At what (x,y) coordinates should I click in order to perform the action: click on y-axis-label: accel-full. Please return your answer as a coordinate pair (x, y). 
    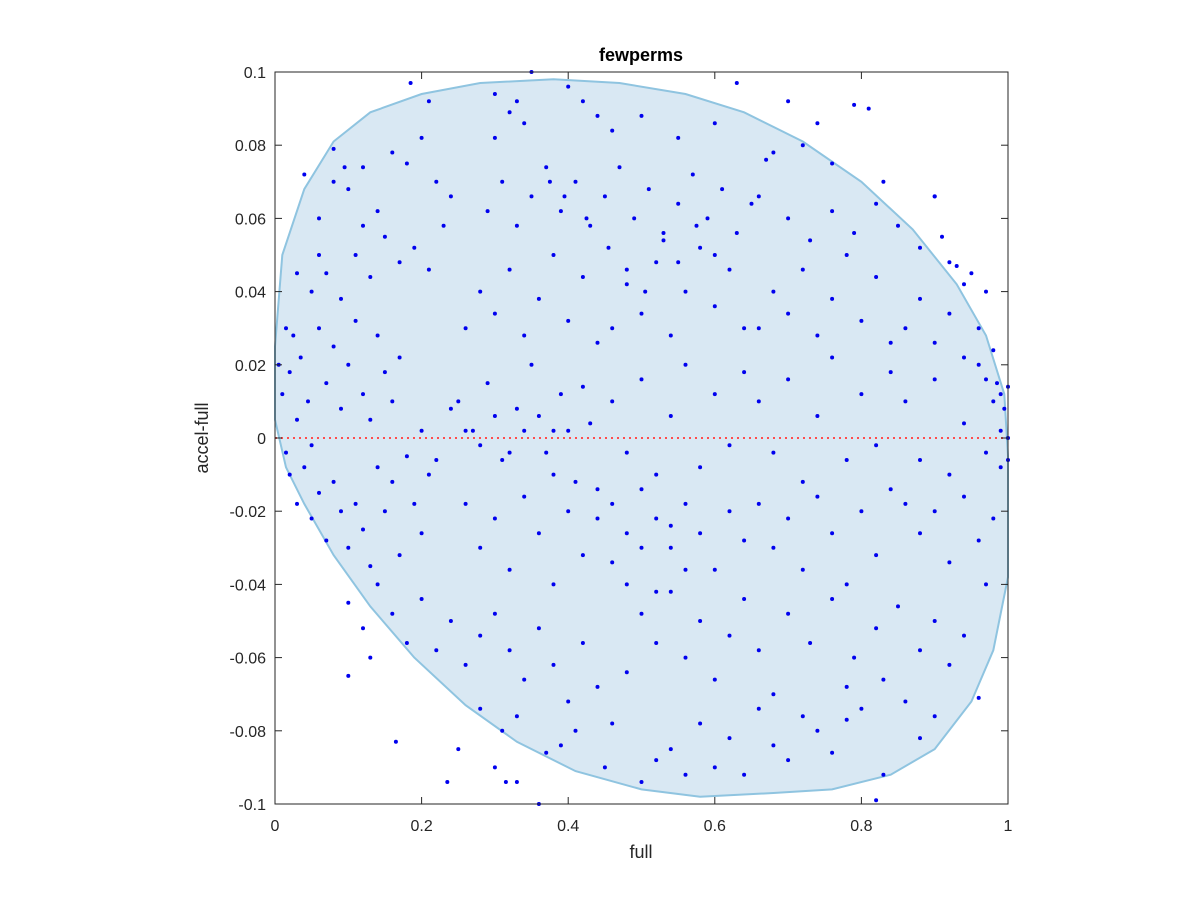
    Looking at the image, I should click on (202, 437).